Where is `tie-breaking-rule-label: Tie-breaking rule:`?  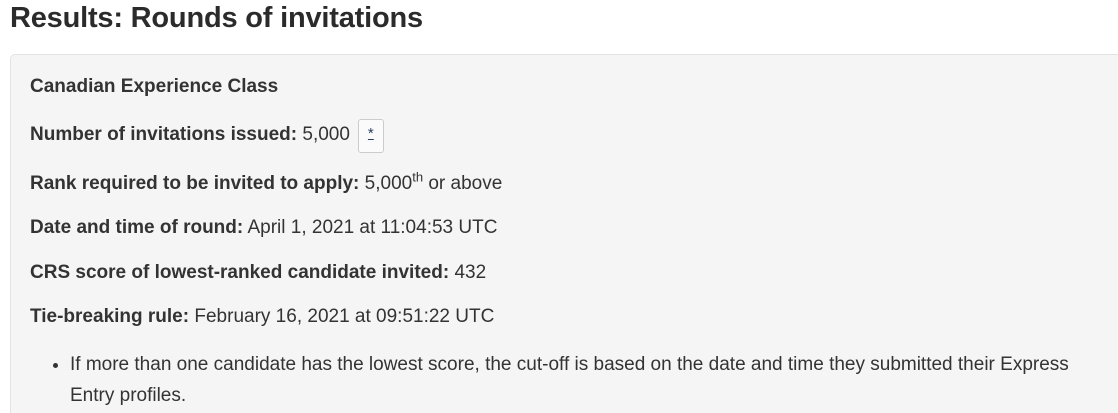 tie-breaking-rule-label: Tie-breaking rule: is located at coordinates (110, 317).